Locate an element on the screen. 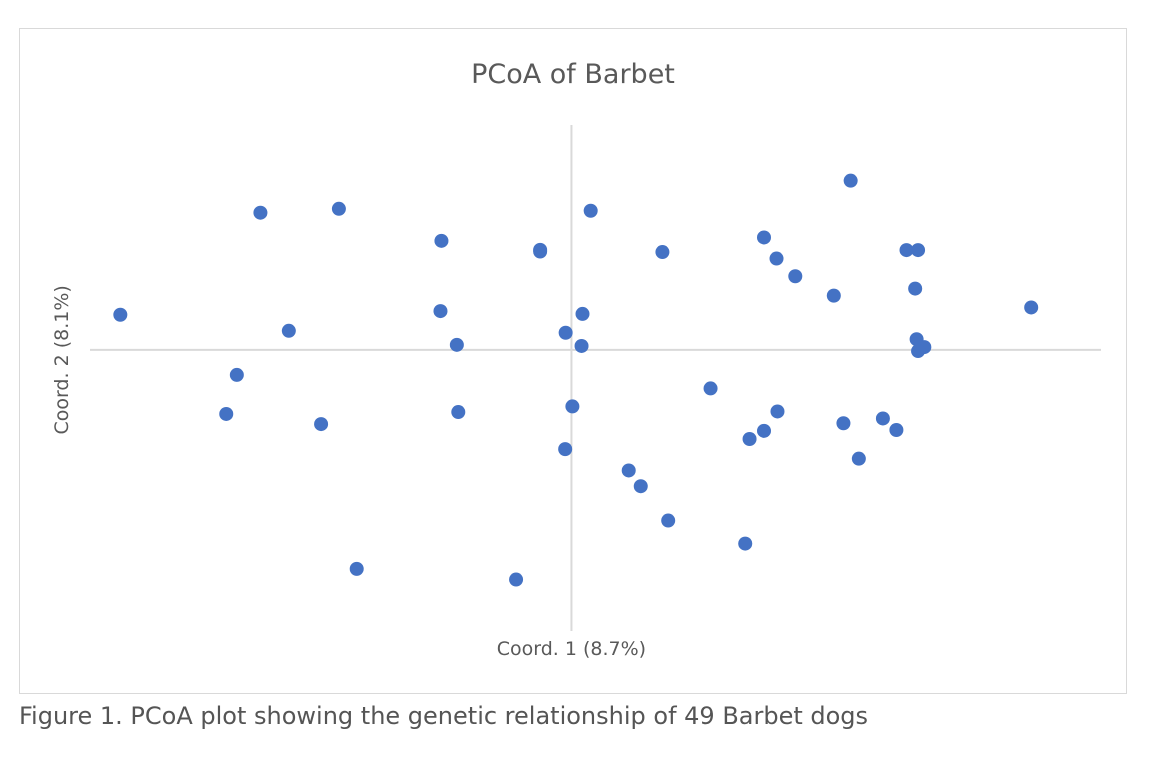  x-axis-label: Coord. 1 (8.7%) is located at coordinates (571, 649).